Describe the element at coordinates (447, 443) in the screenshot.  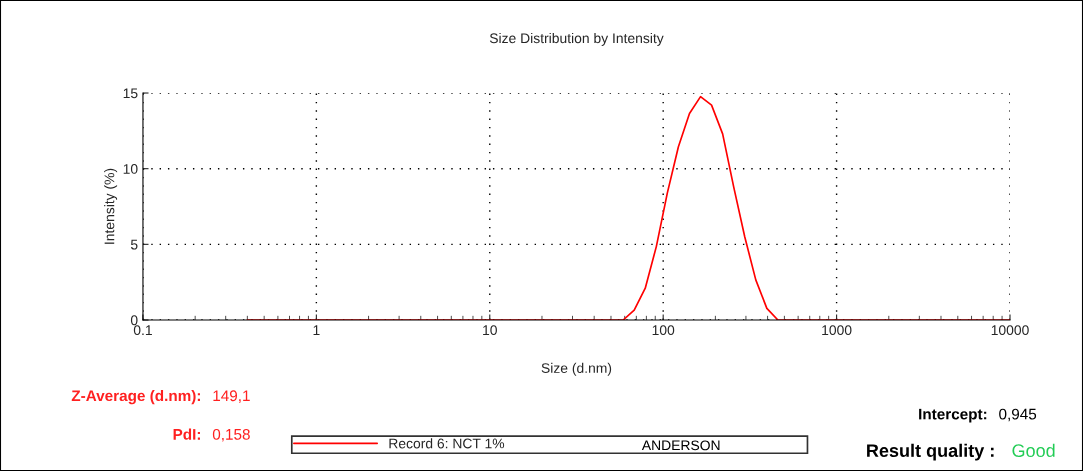
I see `text: Record 6: NCT 1%` at that location.